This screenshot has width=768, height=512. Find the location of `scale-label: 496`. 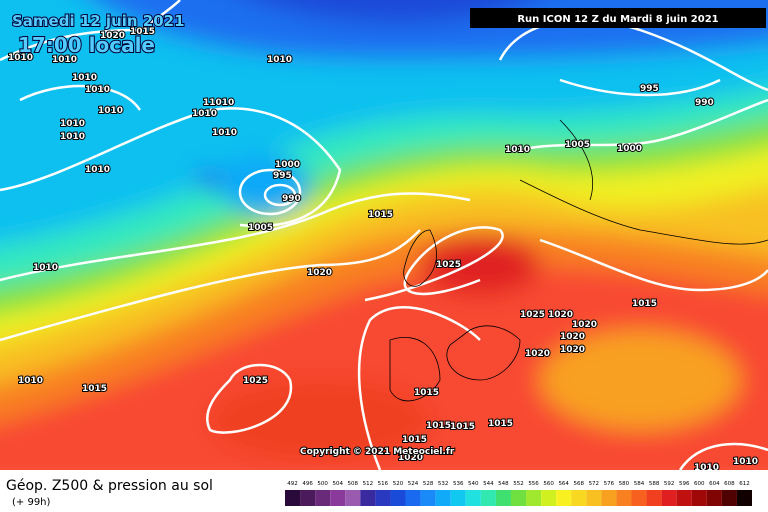

scale-label: 496 is located at coordinates (307, 484).